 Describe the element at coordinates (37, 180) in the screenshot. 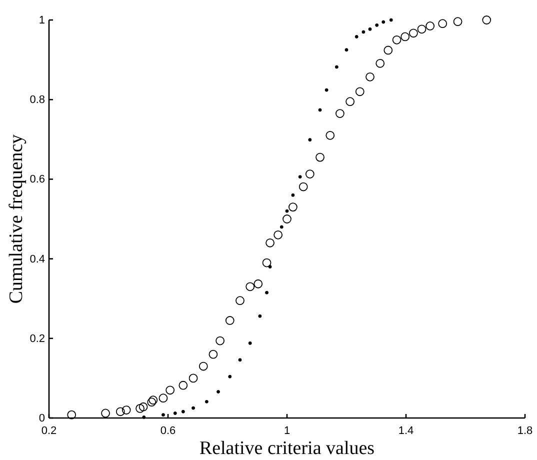

I see `y-tick-label: 0.6` at that location.